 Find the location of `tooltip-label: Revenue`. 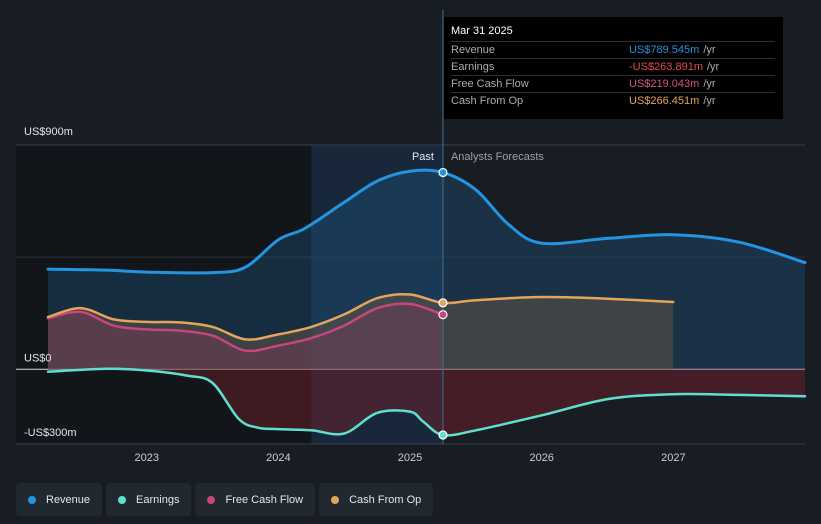

tooltip-label: Revenue is located at coordinates (473, 50).